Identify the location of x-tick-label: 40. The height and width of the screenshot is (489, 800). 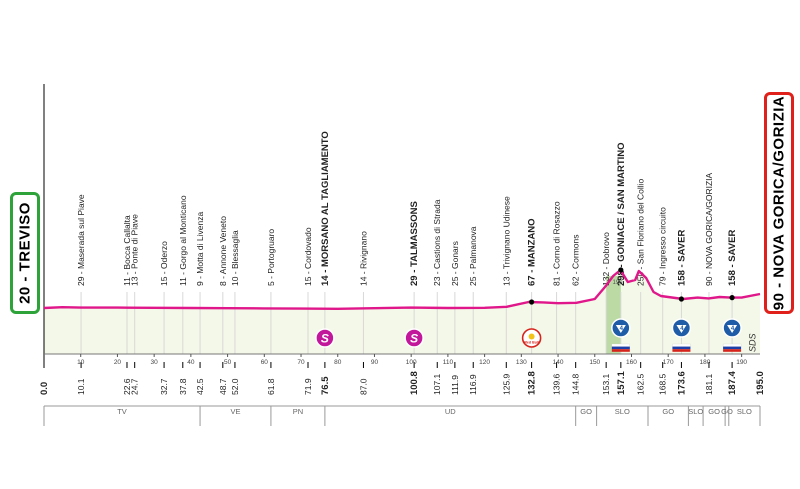
(191, 362).